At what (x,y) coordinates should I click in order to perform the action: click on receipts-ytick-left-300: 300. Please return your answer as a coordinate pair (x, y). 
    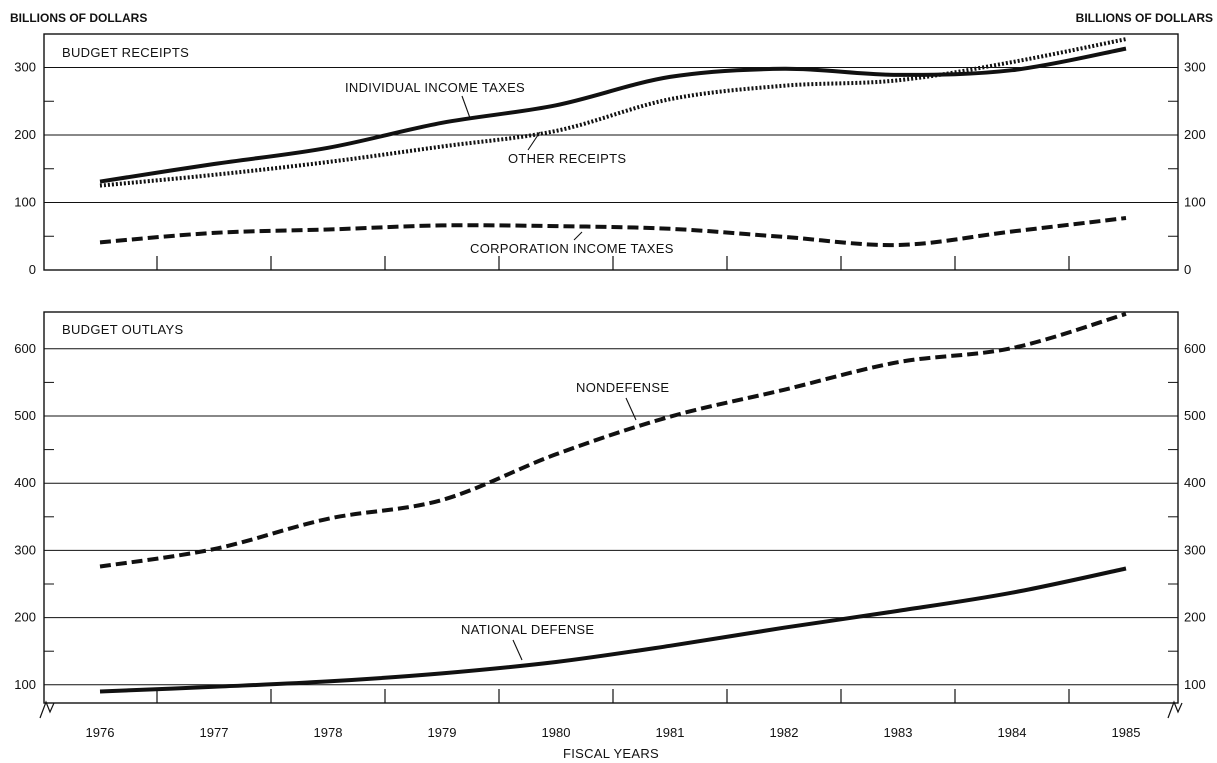
    Looking at the image, I should click on (25, 67).